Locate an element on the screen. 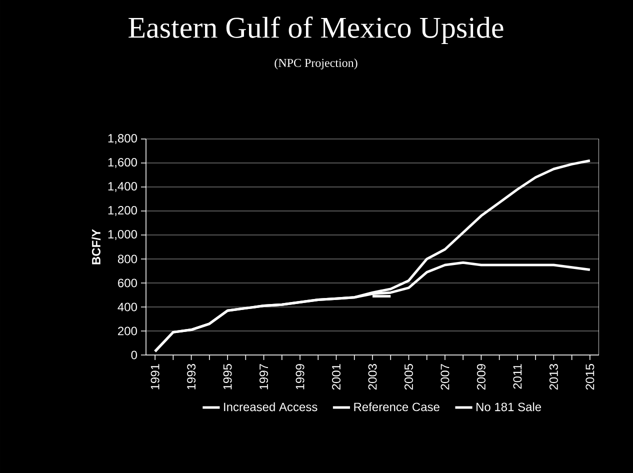 This screenshot has width=633, height=473. legend-label: No 181 Sale is located at coordinates (509, 407).